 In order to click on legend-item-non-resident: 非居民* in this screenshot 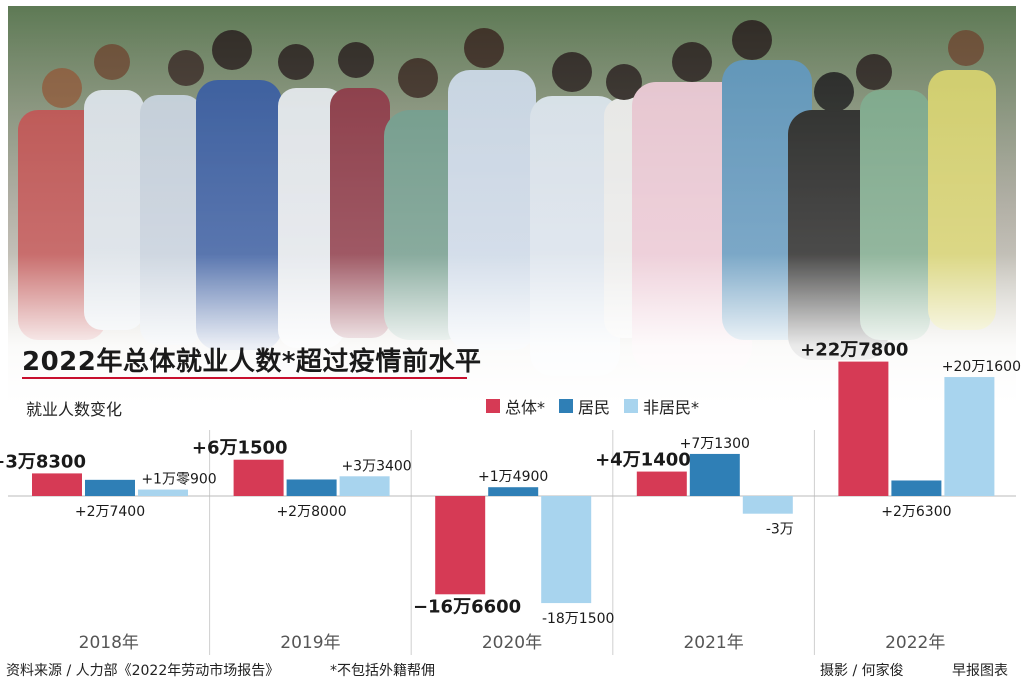, I will do `click(661, 406)`.